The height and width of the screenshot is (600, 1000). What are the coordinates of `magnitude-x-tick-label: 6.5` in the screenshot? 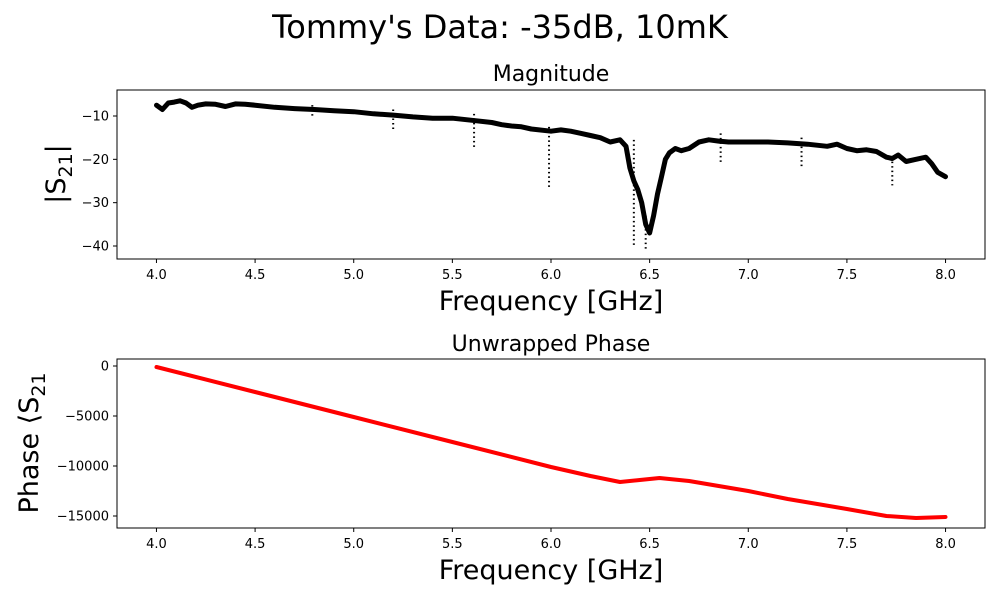 It's located at (649, 275).